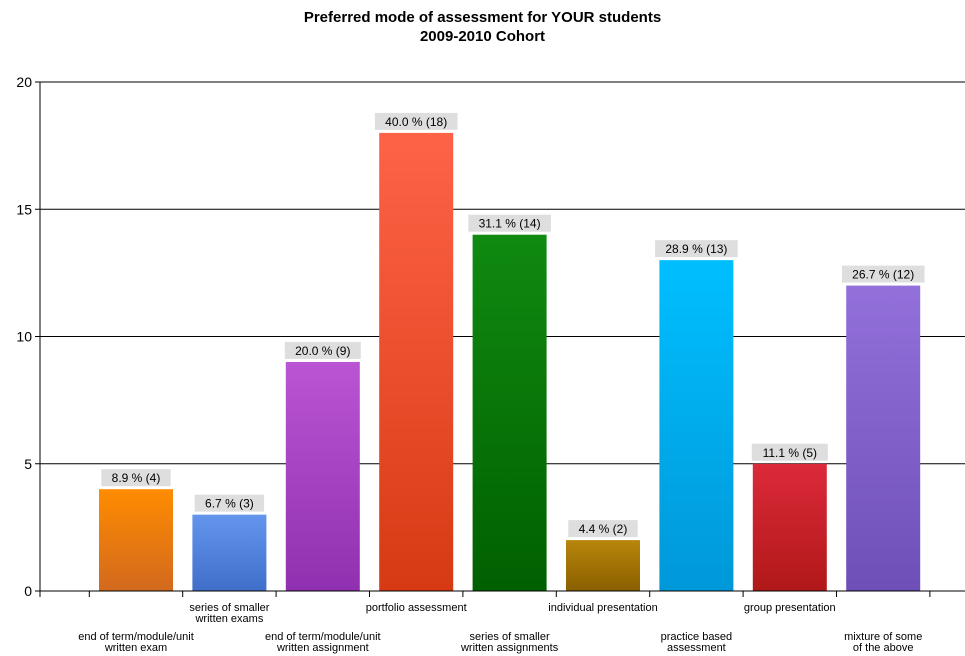  I want to click on x-tick-label: practice based assessment, so click(697, 642).